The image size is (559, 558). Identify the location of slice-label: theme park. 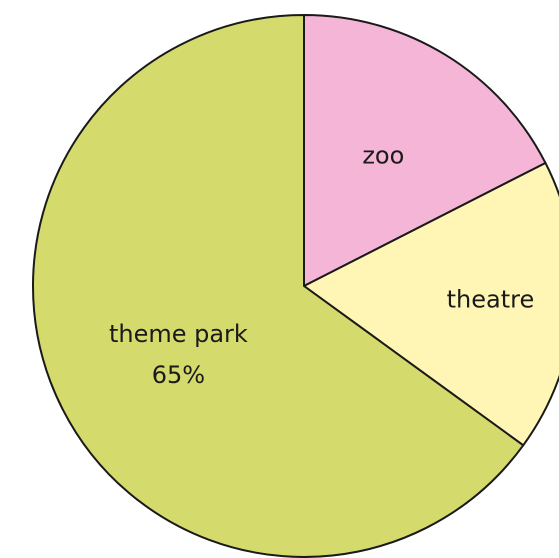
(178, 334).